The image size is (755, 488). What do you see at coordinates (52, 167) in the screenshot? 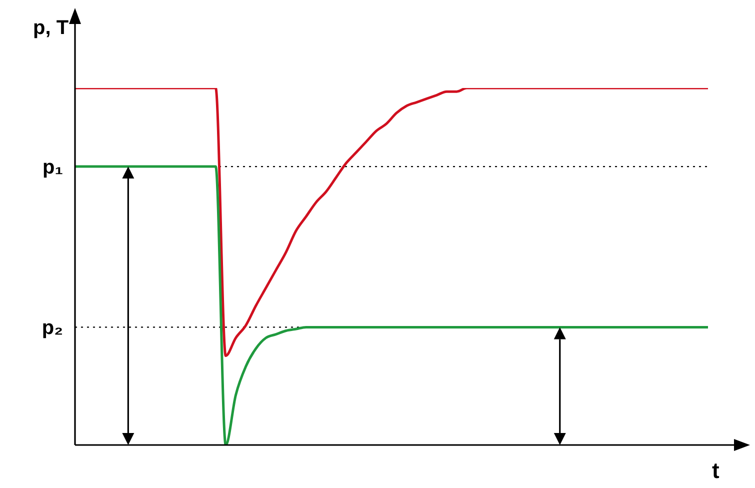
I see `ref-line-label: p₁` at bounding box center [52, 167].